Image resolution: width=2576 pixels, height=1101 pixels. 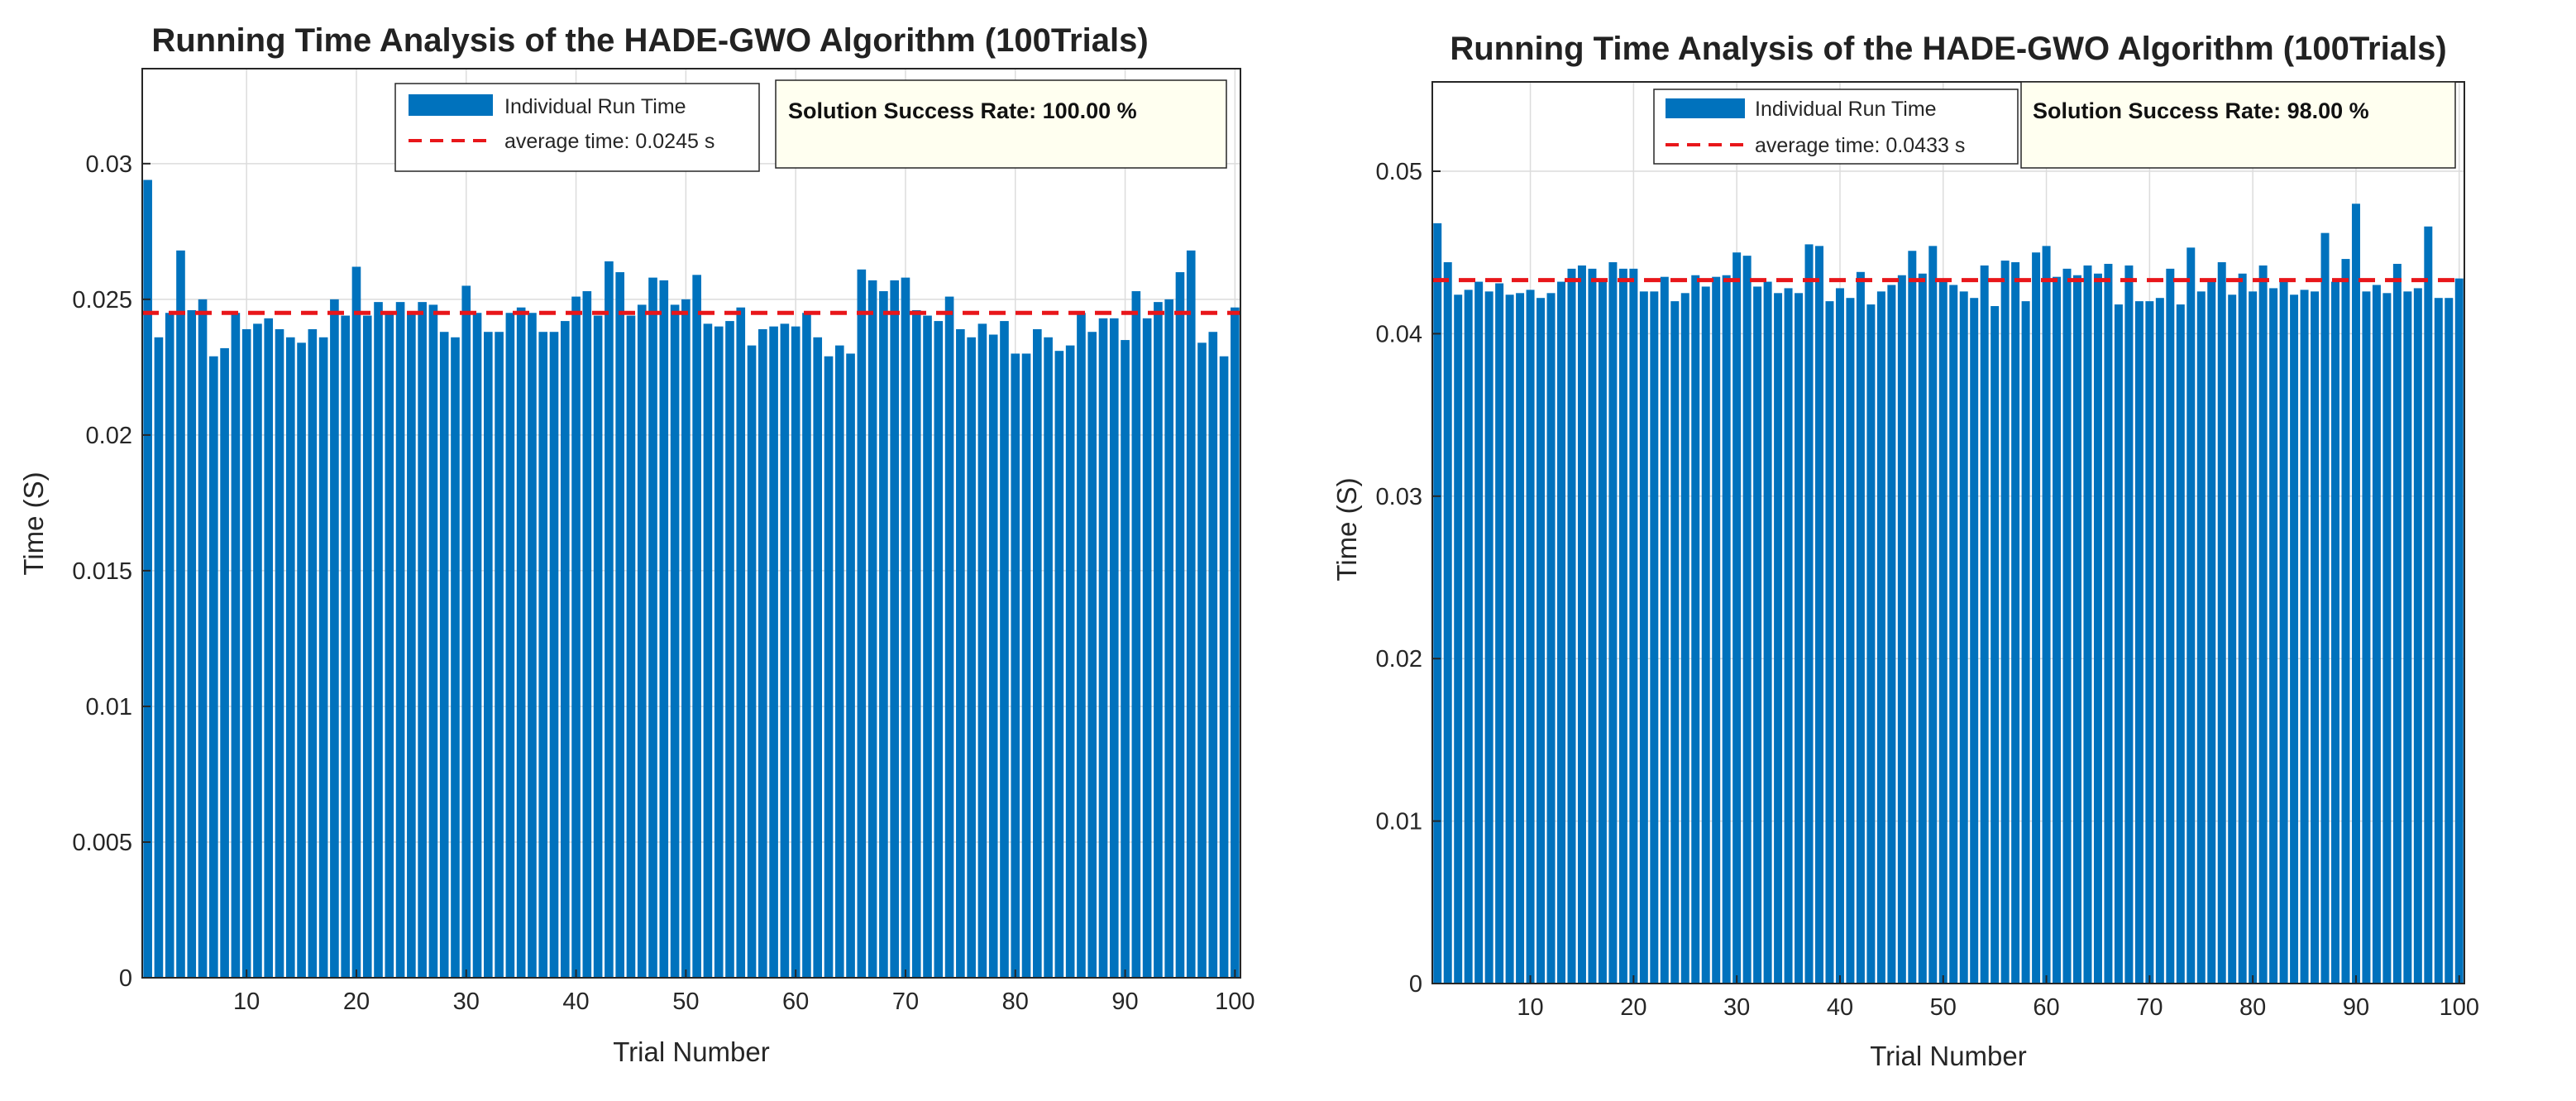 I want to click on x-tick-label: 10, so click(x=1530, y=1007).